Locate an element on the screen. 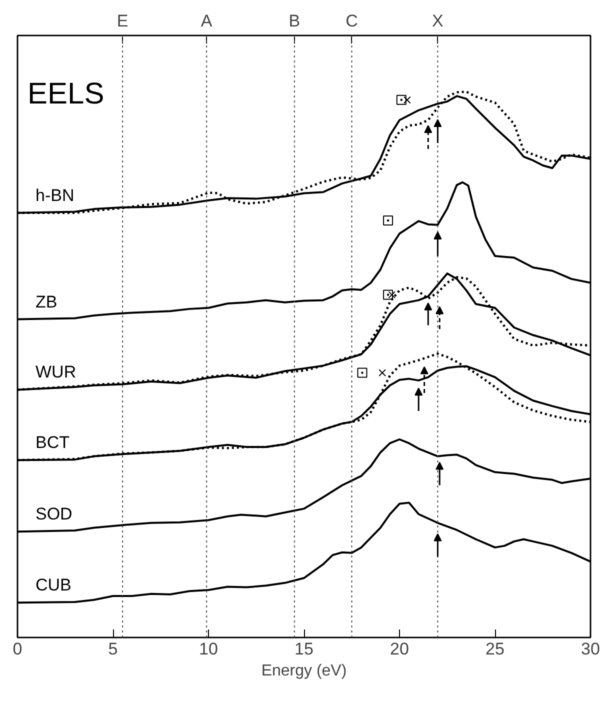  x-tick-label: 15 is located at coordinates (304, 649).